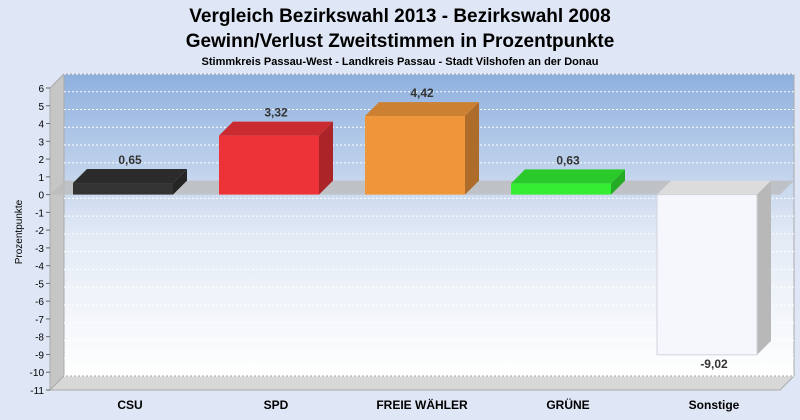 The height and width of the screenshot is (420, 800). What do you see at coordinates (130, 160) in the screenshot?
I see `data-label: 0,65` at bounding box center [130, 160].